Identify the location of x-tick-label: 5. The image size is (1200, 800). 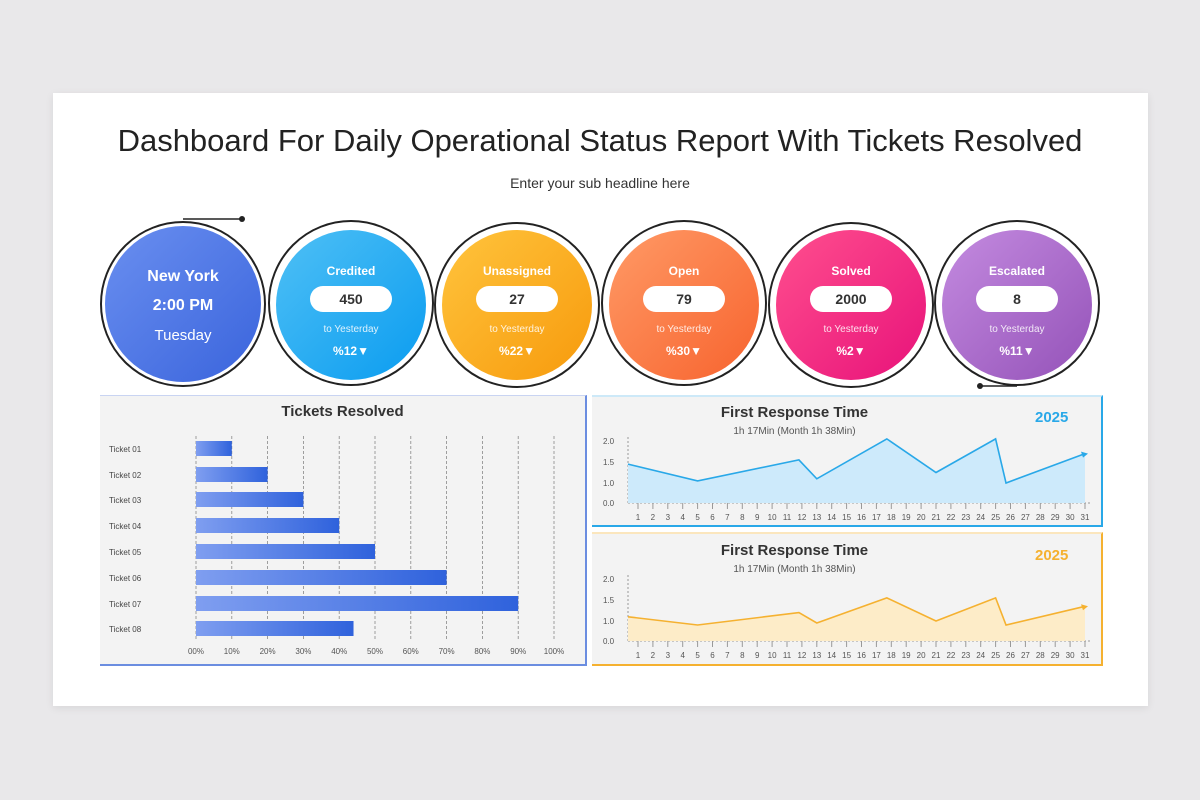
(697, 655).